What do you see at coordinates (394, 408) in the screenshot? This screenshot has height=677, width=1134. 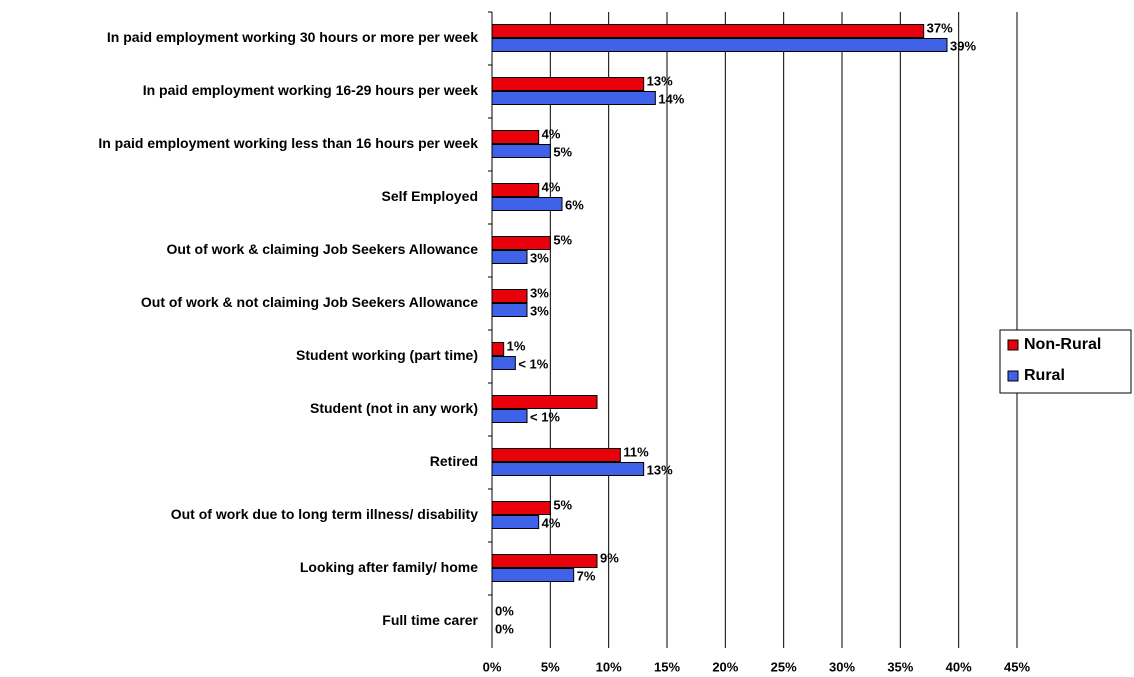 I see `y-tick-label: Student (not in any work)` at bounding box center [394, 408].